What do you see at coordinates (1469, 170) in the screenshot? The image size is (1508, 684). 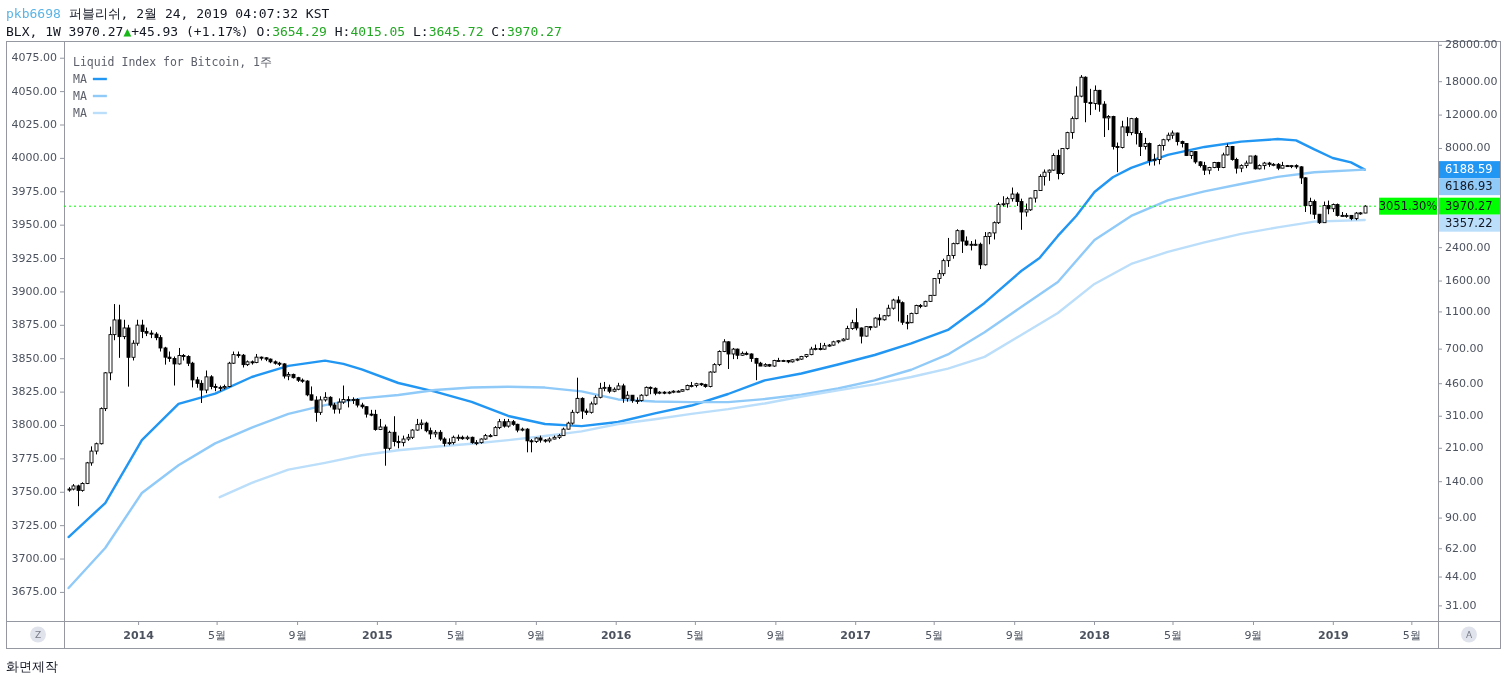 I see `price-tag: 6188.59` at bounding box center [1469, 170].